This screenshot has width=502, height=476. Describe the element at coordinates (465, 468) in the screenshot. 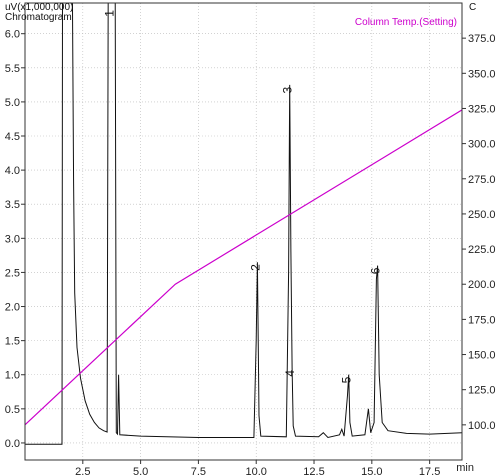

I see `x-unit-label: min` at that location.